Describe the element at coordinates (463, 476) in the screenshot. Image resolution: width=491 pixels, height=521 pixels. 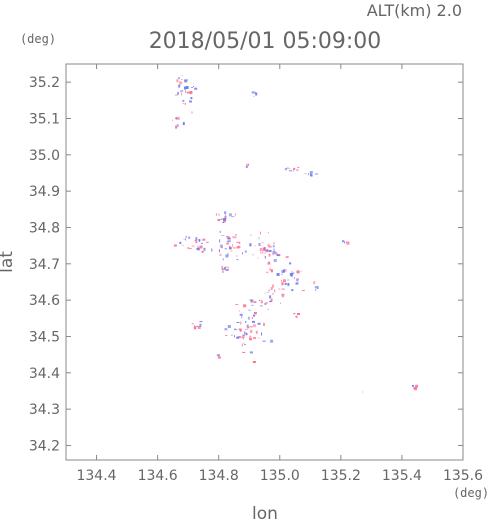
I see `x-tick-label: 135.6` at that location.